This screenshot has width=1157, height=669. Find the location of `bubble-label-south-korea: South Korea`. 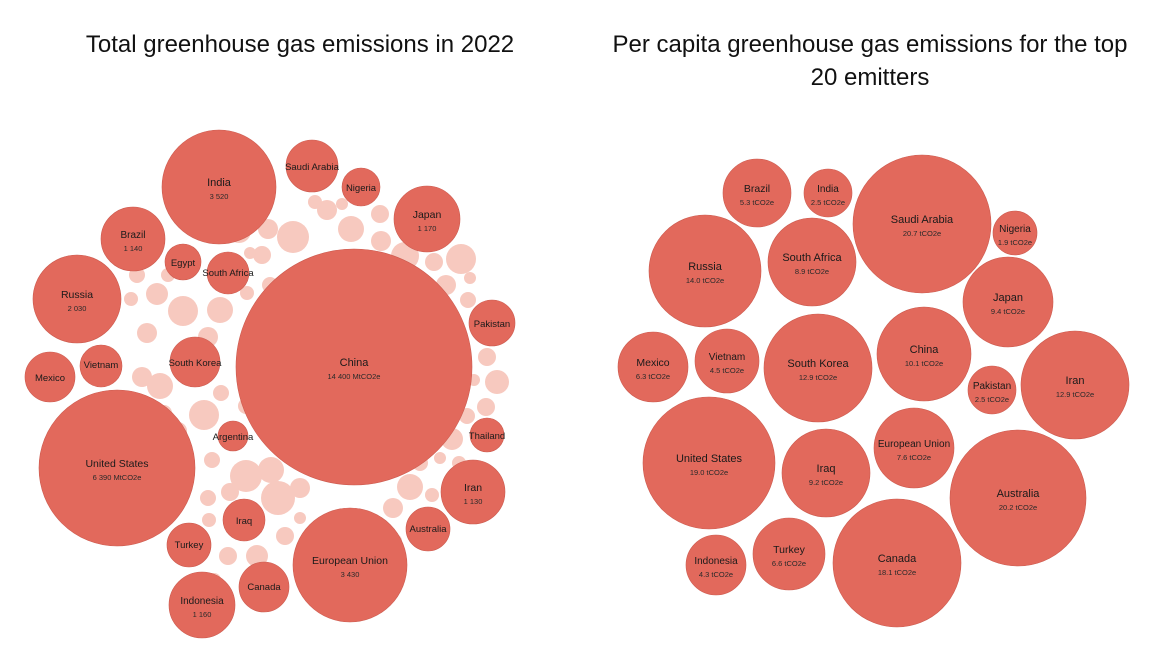

bubble-label-south-korea: South Korea is located at coordinates (196, 363).